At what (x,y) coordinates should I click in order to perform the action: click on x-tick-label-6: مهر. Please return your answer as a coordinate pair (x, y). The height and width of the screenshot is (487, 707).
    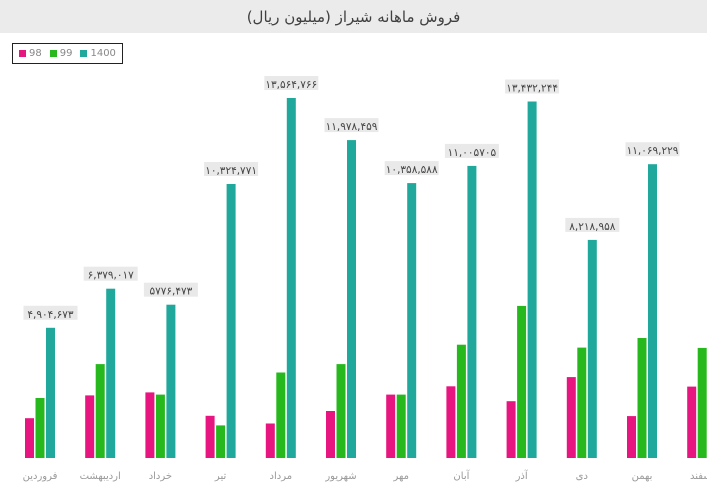
    Looking at the image, I should click on (400, 476).